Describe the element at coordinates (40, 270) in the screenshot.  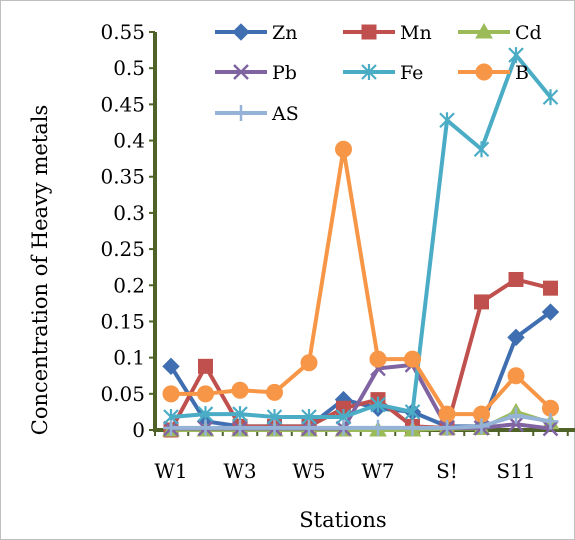
I see `y-axis-title: Concentration of Heavy metals` at that location.